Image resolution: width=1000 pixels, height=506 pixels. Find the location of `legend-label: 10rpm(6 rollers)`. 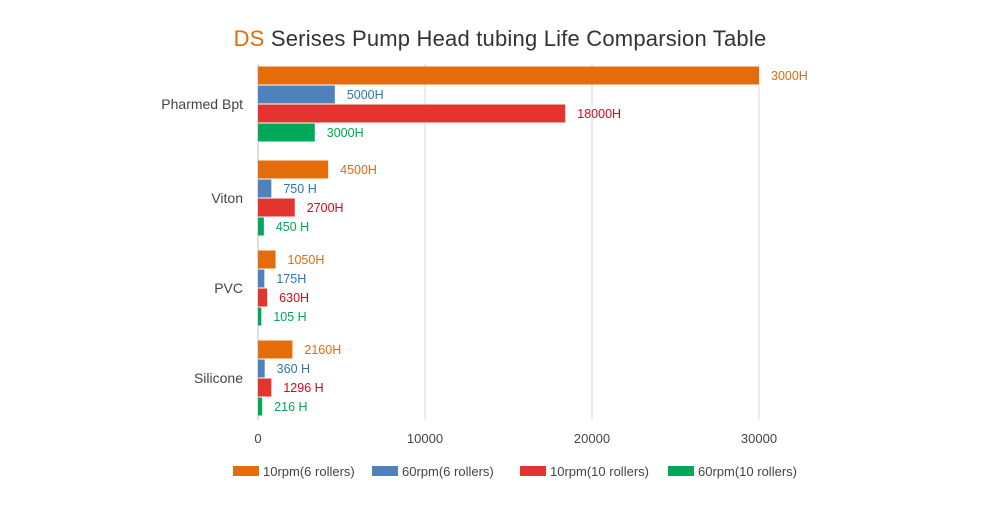

legend-label: 10rpm(6 rollers) is located at coordinates (309, 471).